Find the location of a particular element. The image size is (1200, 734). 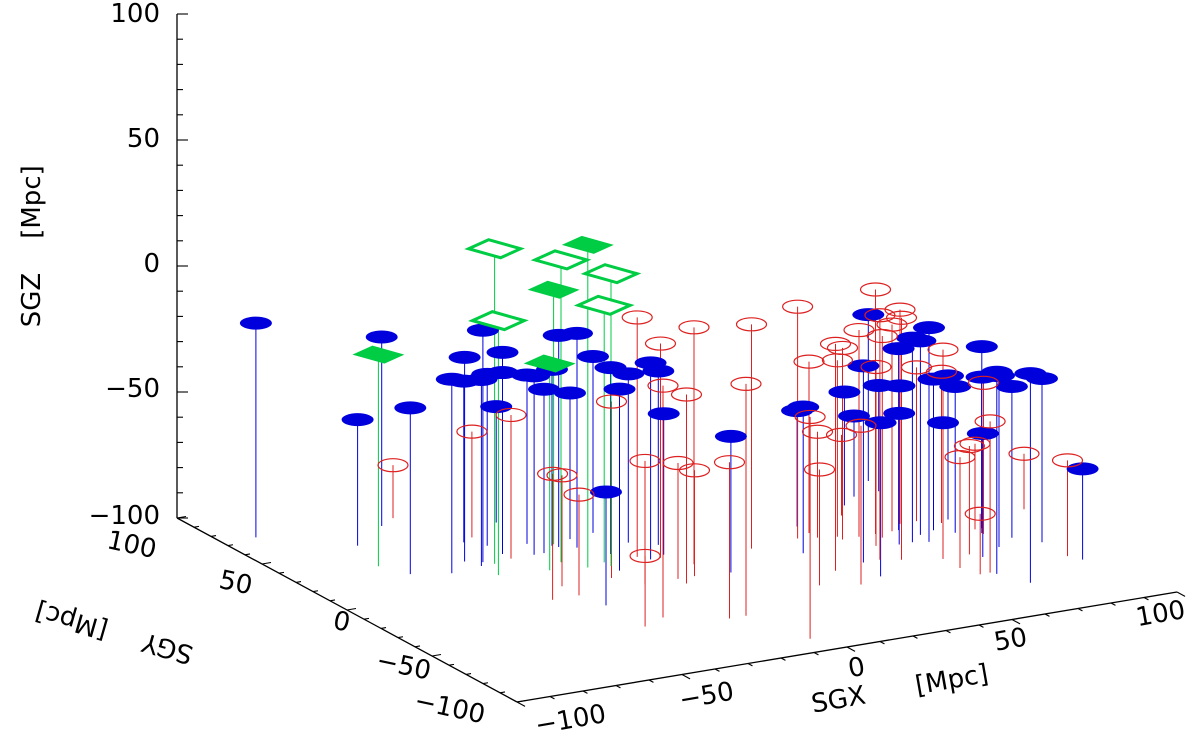

z-tick-label: 50 is located at coordinates (143, 139).